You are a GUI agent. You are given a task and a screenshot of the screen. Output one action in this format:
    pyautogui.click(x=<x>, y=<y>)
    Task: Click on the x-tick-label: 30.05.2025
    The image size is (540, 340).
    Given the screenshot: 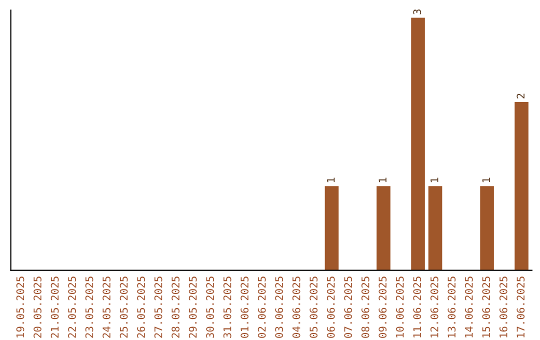 What is the action you would take?
    pyautogui.click(x=210, y=307)
    